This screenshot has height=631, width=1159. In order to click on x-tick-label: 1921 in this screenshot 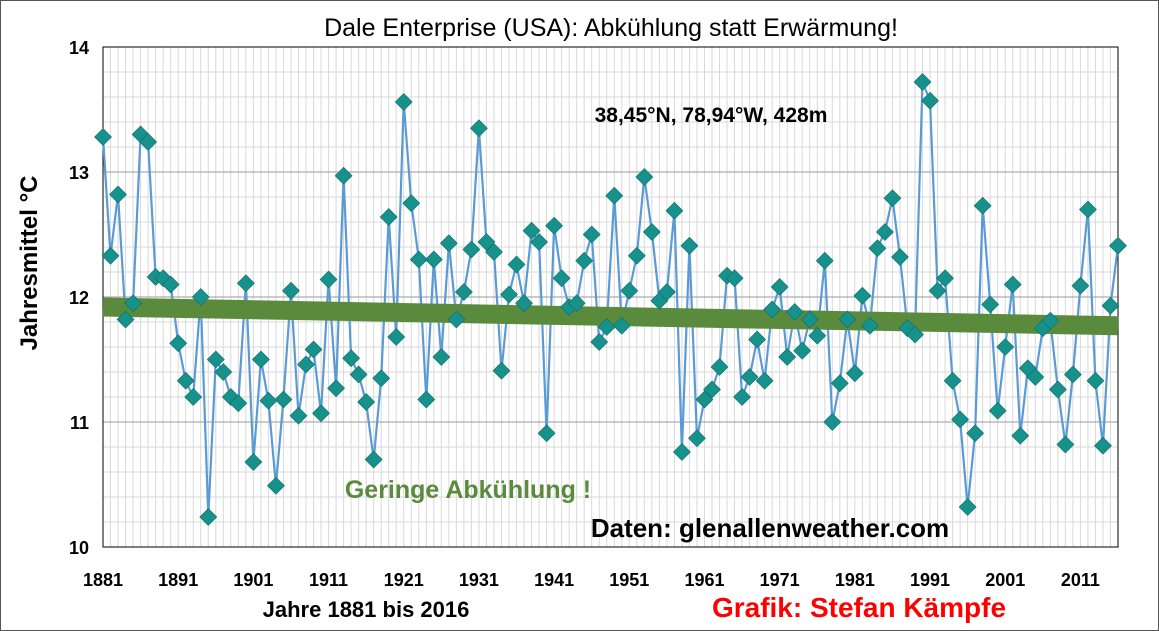, I will do `click(404, 580)`.